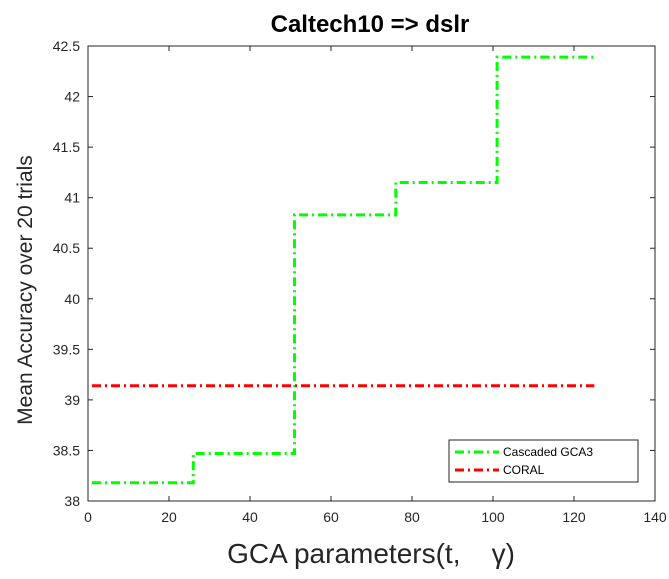 The width and height of the screenshot is (669, 579). What do you see at coordinates (371, 553) in the screenshot?
I see `x-axis-label: GCA parameters(t, γ)` at bounding box center [371, 553].